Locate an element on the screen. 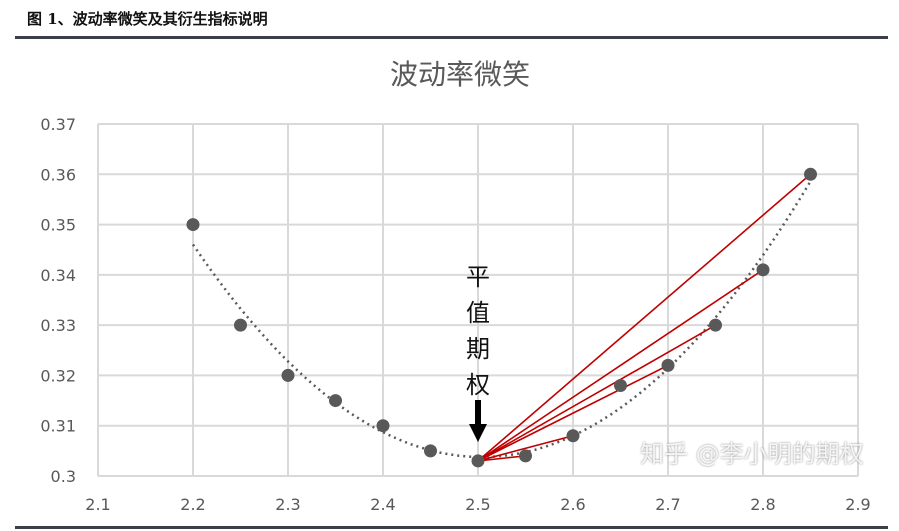  y-tick-label: 0.33 is located at coordinates (58, 325).